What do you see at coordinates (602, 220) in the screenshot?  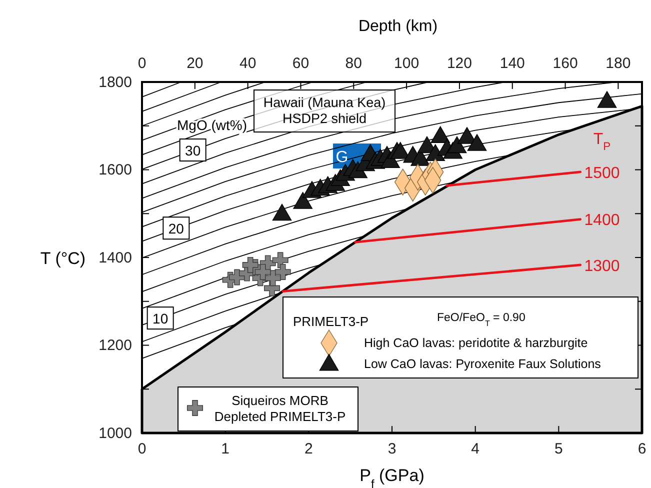 I see `annotation: 1400` at bounding box center [602, 220].